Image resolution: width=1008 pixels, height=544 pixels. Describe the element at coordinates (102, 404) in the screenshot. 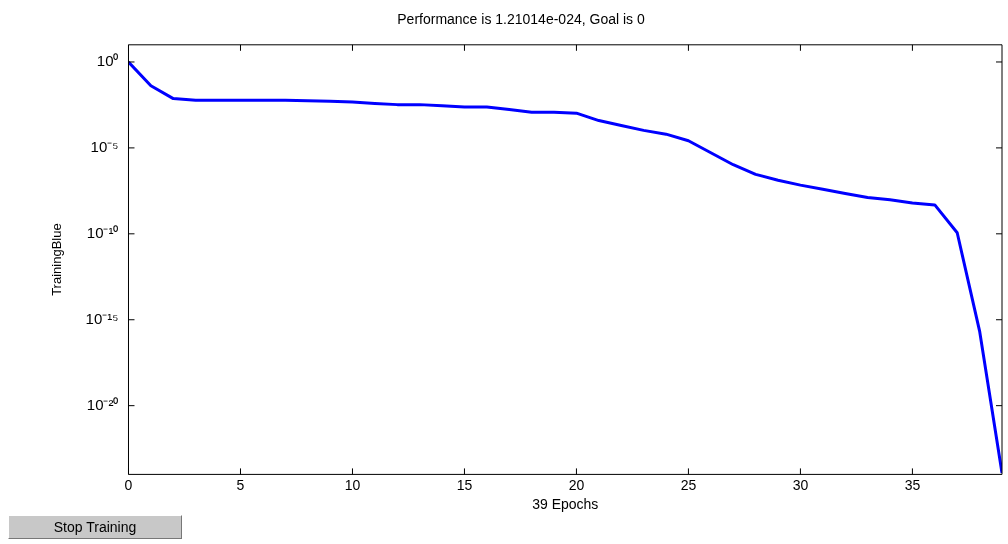

I see `y-tick-label: 10⁻²⁰` at that location.